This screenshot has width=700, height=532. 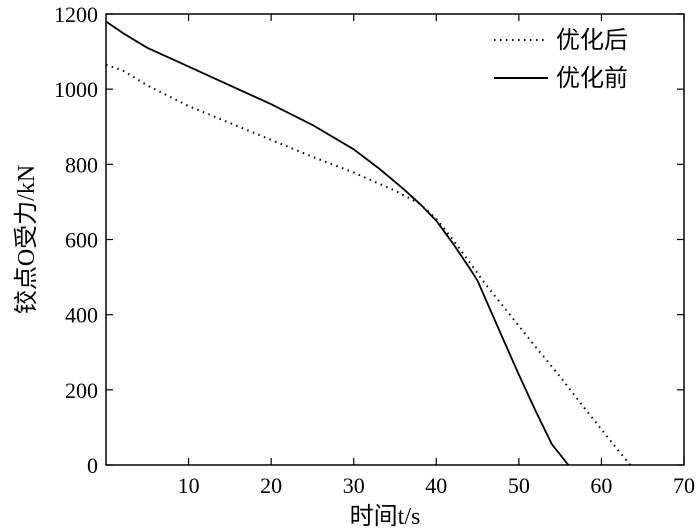 What do you see at coordinates (81, 315) in the screenshot?
I see `y-tick-label: 400` at bounding box center [81, 315].